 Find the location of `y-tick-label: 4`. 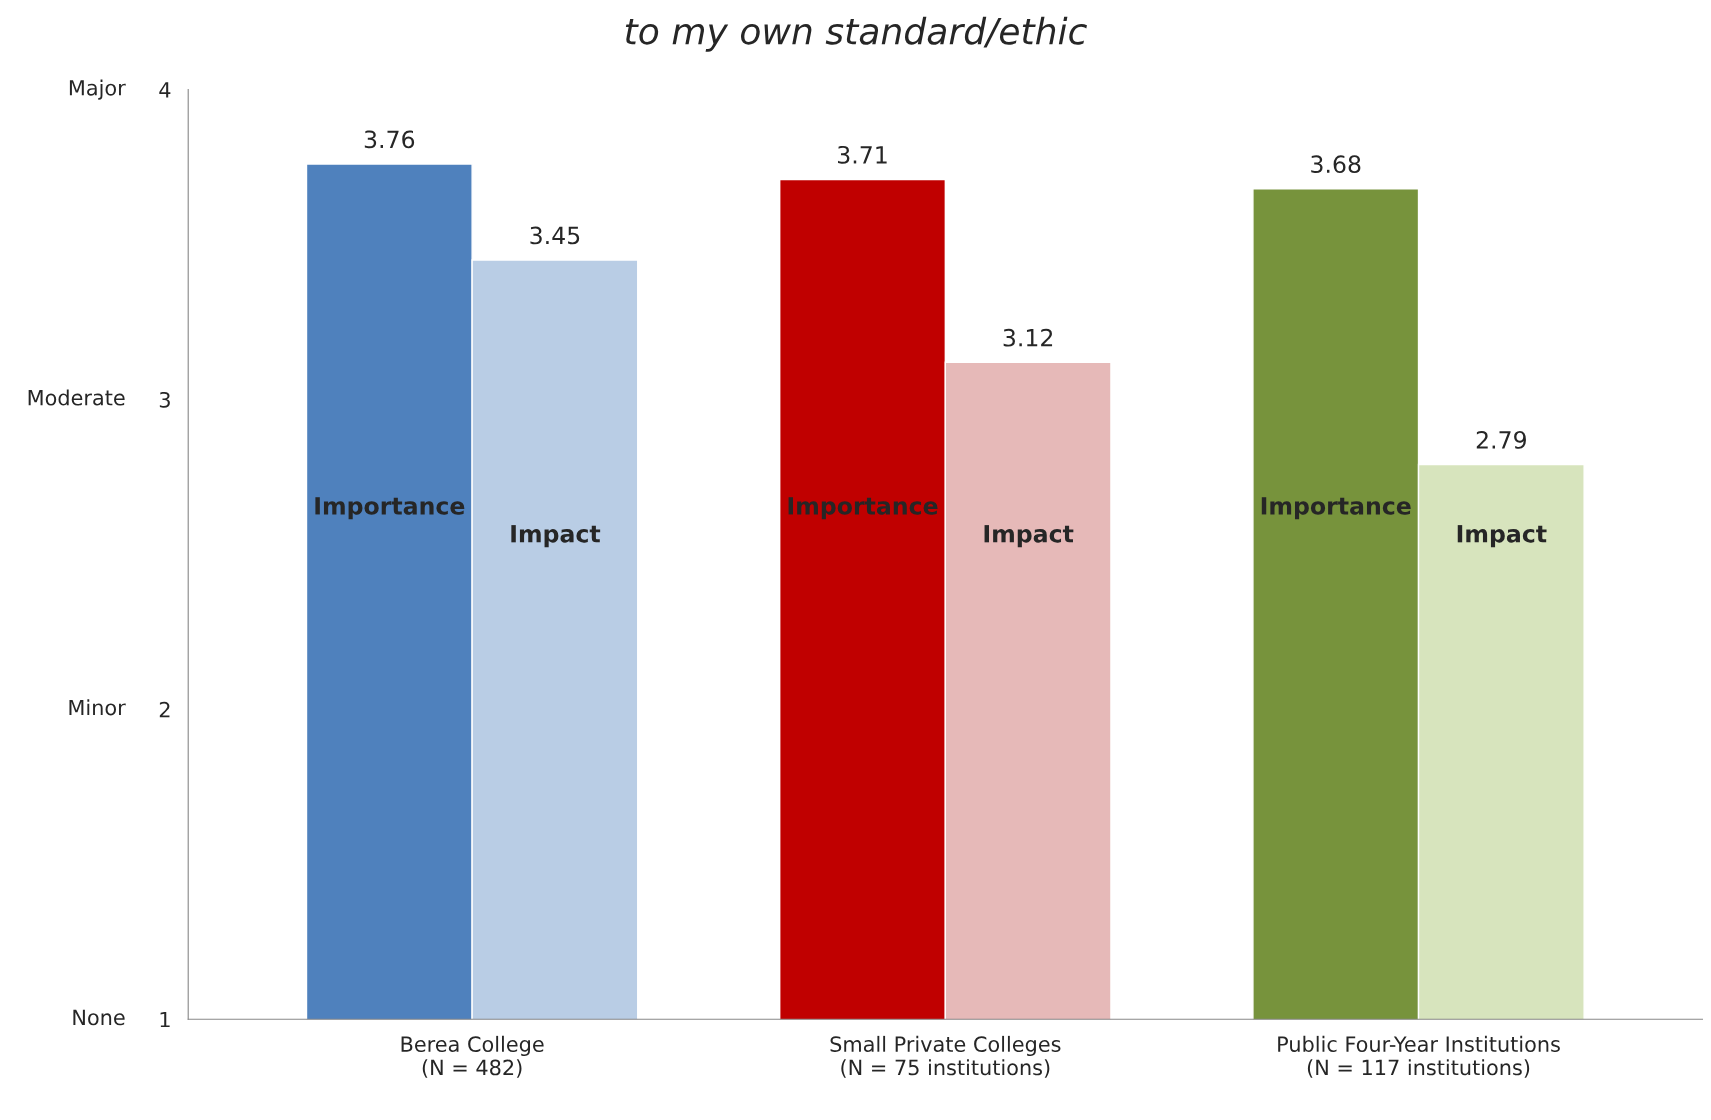

y-tick-label: 4 is located at coordinates (165, 90).